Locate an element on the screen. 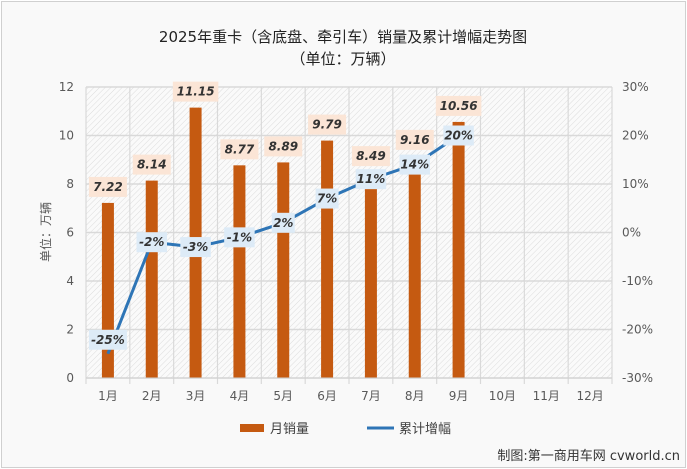 The height and width of the screenshot is (469, 687). line-data-label: -3% is located at coordinates (195, 247).